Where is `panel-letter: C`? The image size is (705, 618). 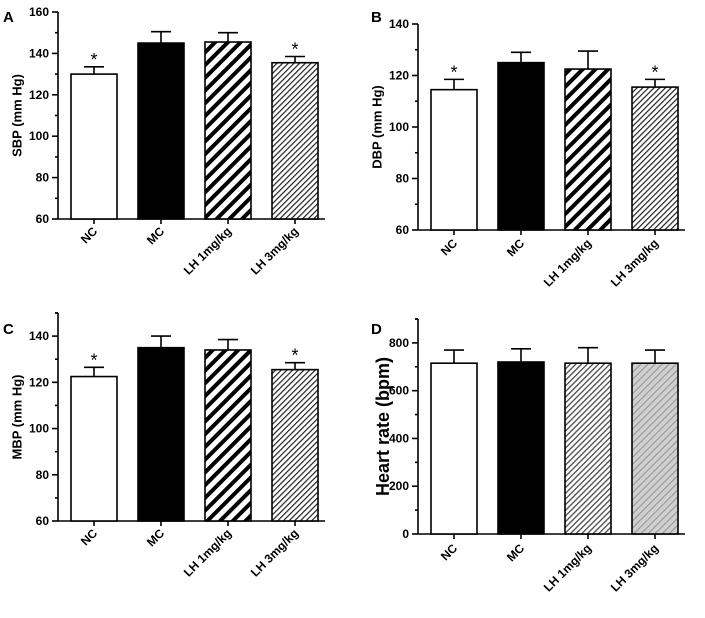 panel-letter: C is located at coordinates (8, 329).